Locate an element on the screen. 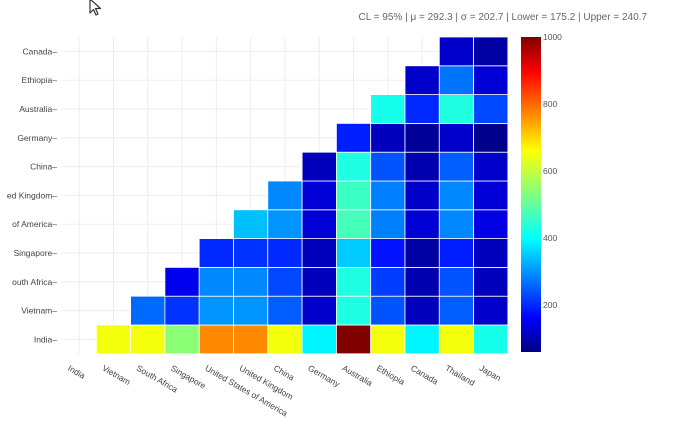 This screenshot has width=687, height=422. heatmap-cell-singapore-ethiopia is located at coordinates (388, 253).